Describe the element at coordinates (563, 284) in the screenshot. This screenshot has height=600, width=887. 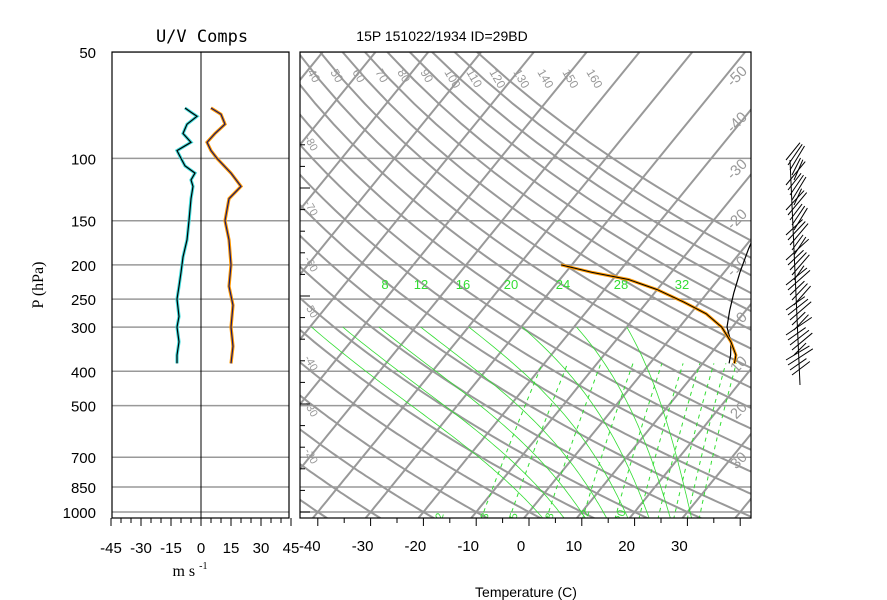
I see `mixing-ratio-label-24: 24` at that location.